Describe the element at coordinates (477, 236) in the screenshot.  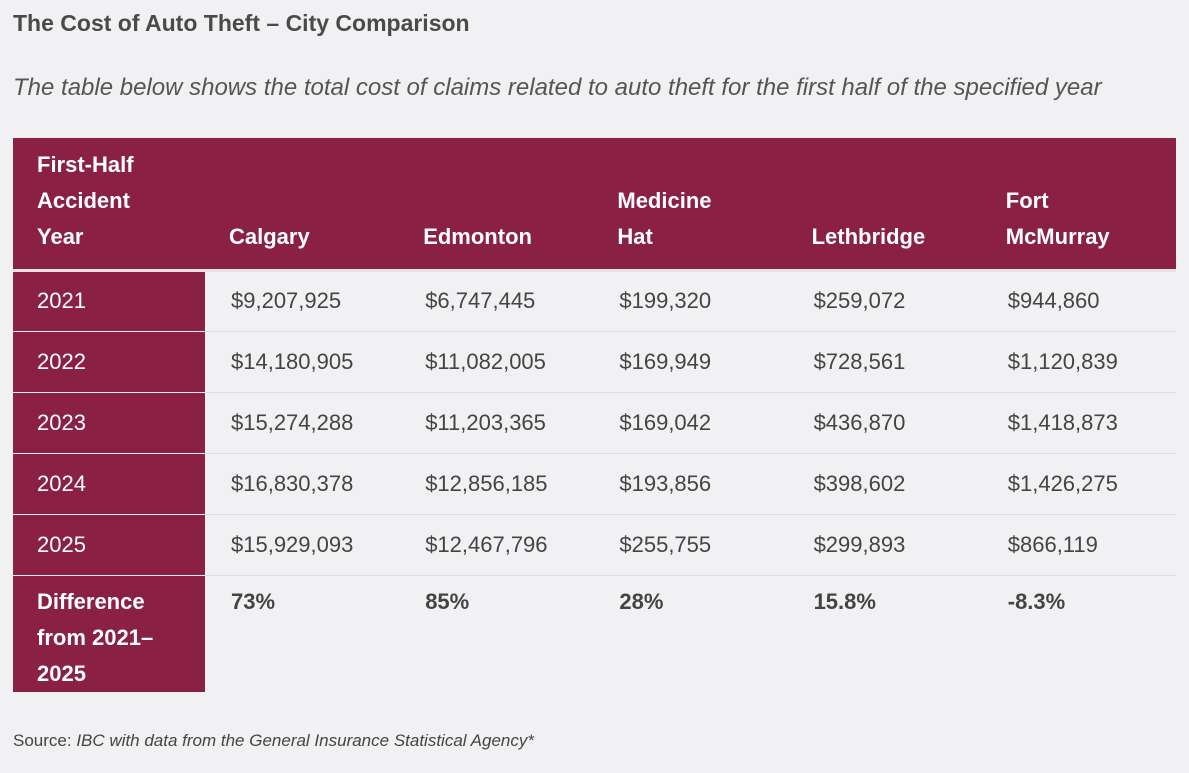
I see `header-label: Edmonton` at that location.